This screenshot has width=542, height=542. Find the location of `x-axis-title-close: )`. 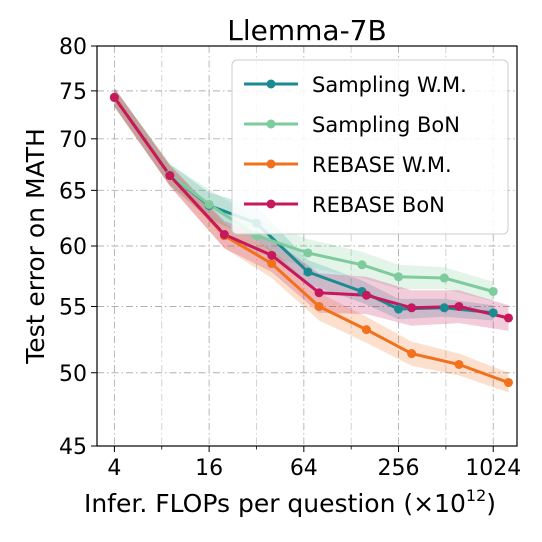

x-axis-title-close: ) is located at coordinates (491, 503).